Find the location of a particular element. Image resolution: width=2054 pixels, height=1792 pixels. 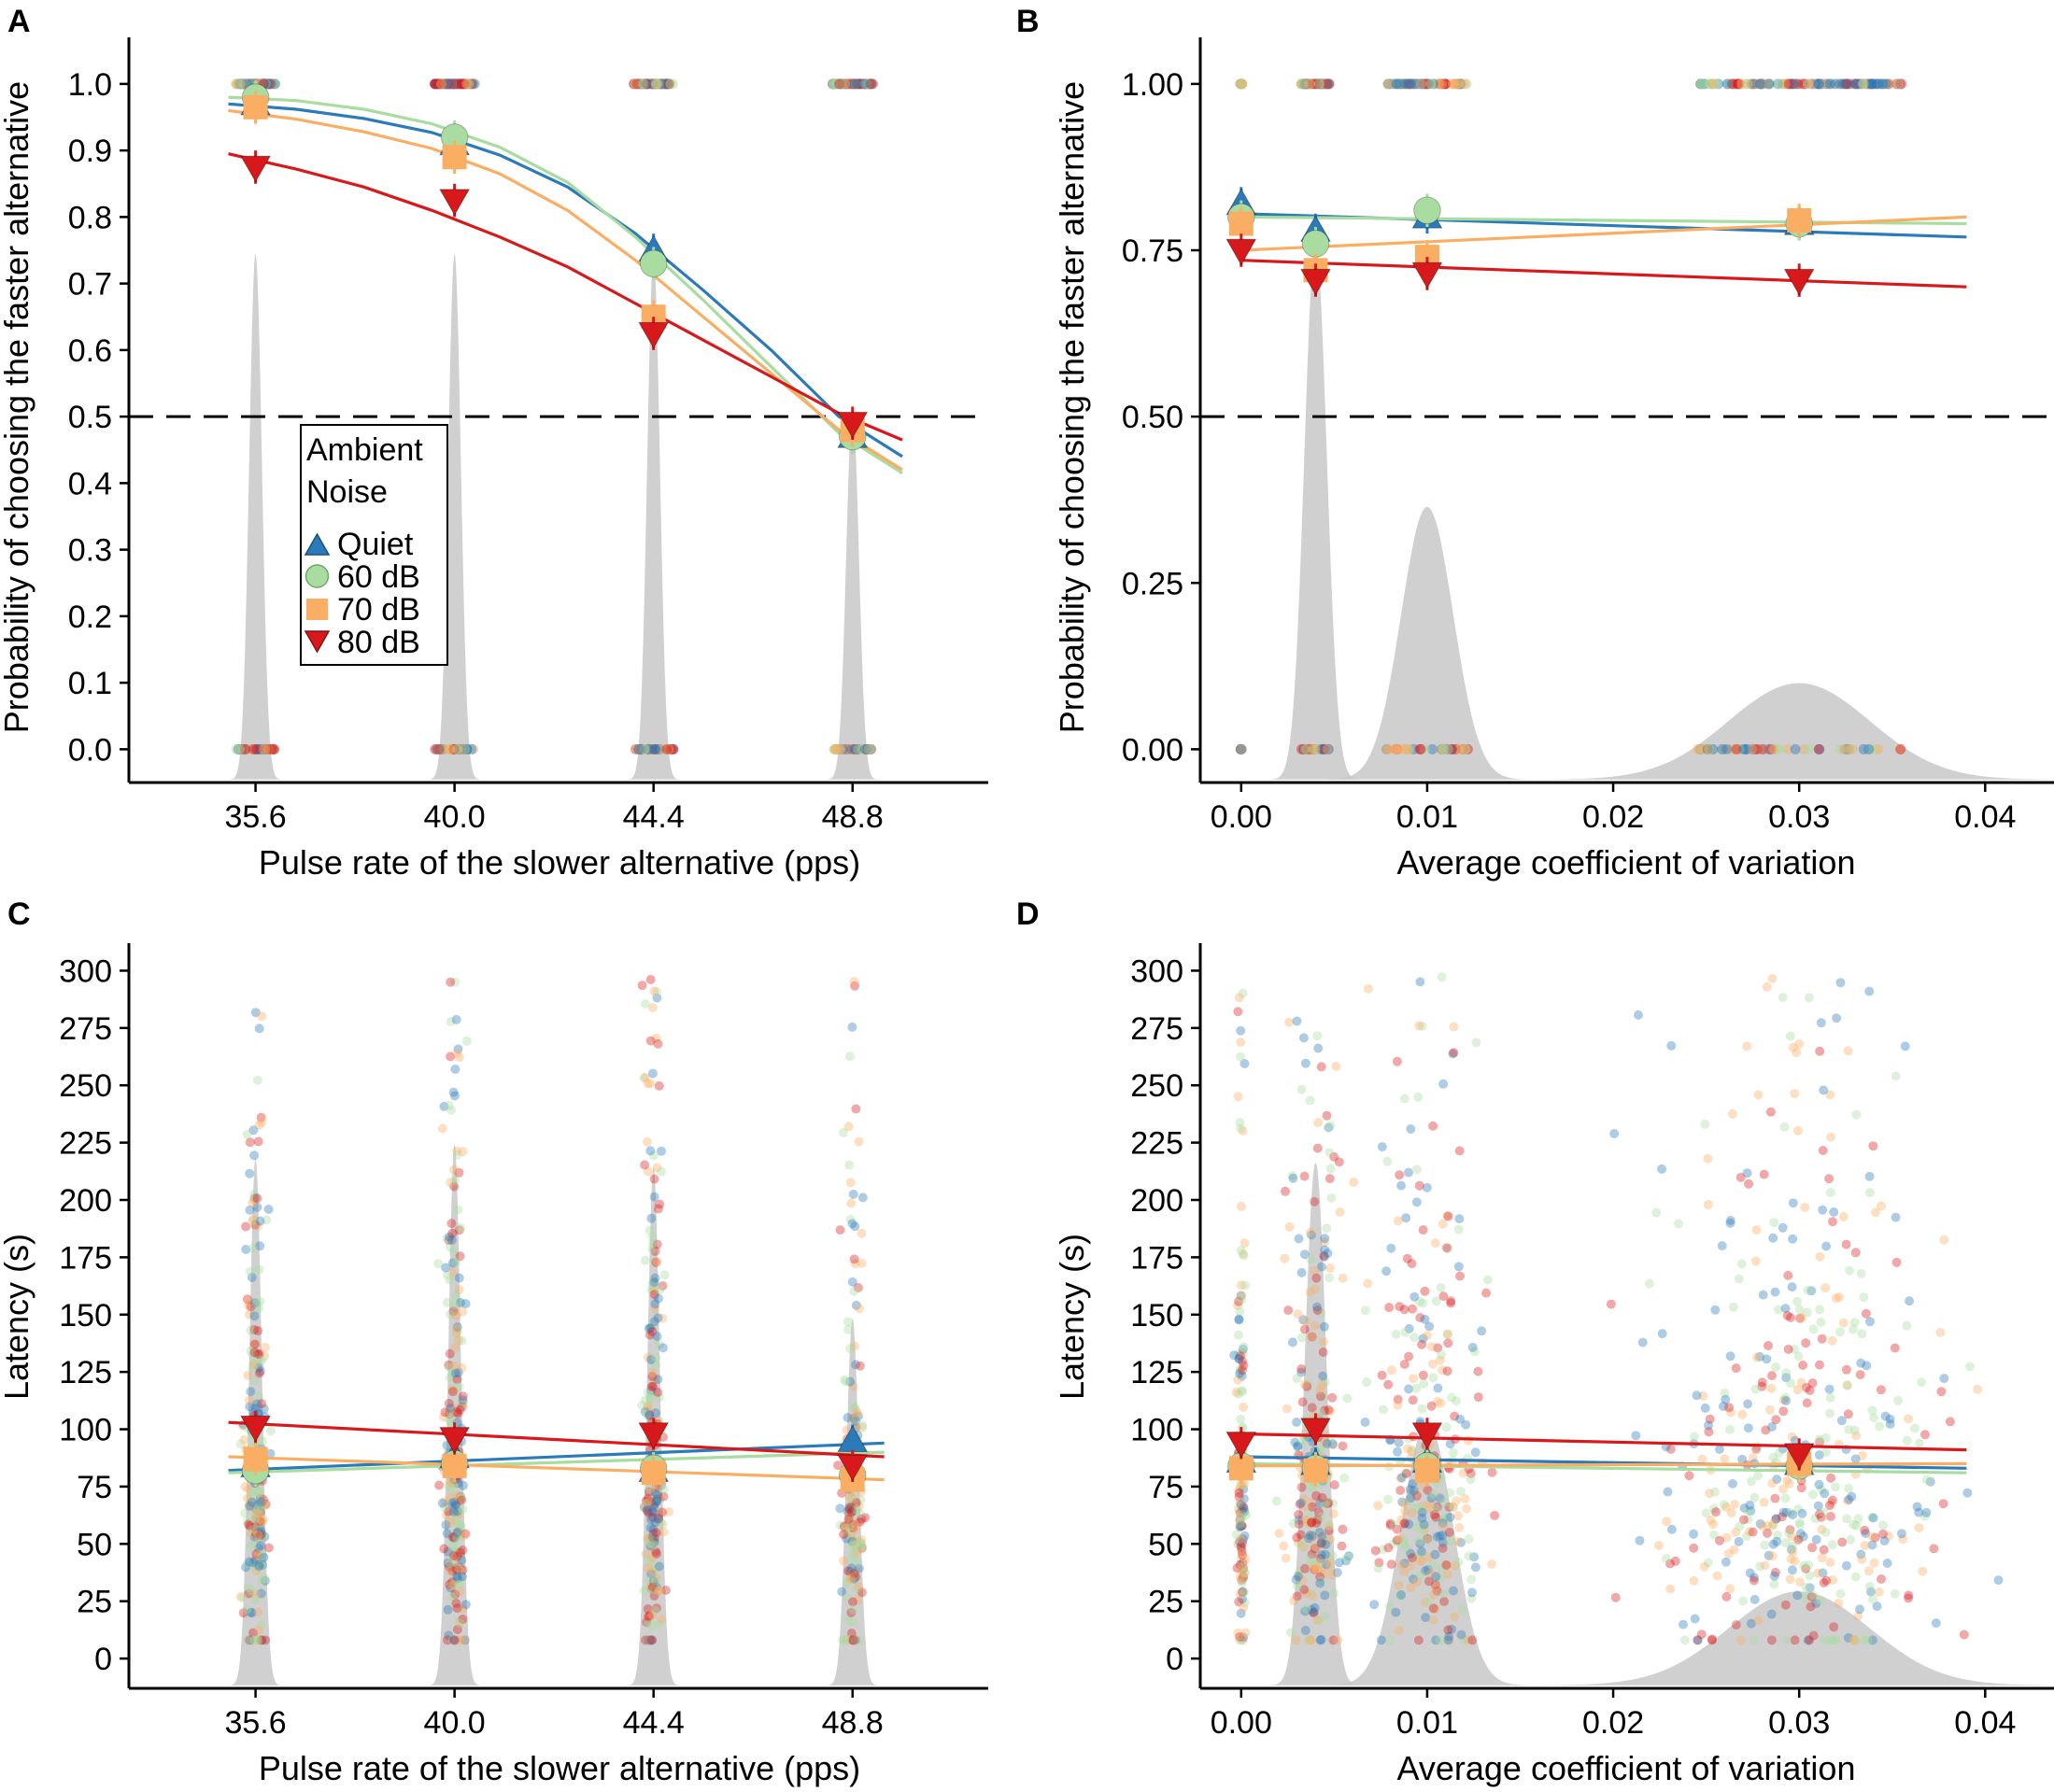

mean-marker-70db is located at coordinates (1315, 1470).